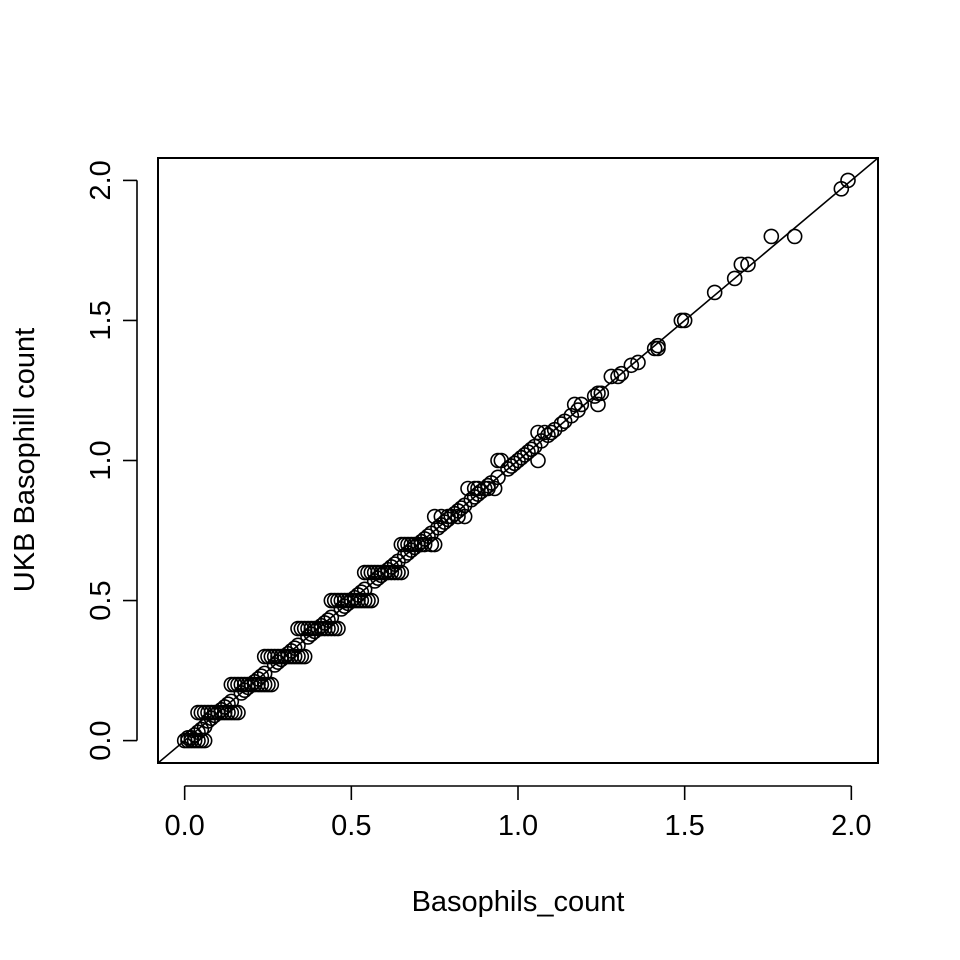 This screenshot has width=960, height=960. What do you see at coordinates (101, 180) in the screenshot?
I see `y-tick-label: 2.0` at bounding box center [101, 180].